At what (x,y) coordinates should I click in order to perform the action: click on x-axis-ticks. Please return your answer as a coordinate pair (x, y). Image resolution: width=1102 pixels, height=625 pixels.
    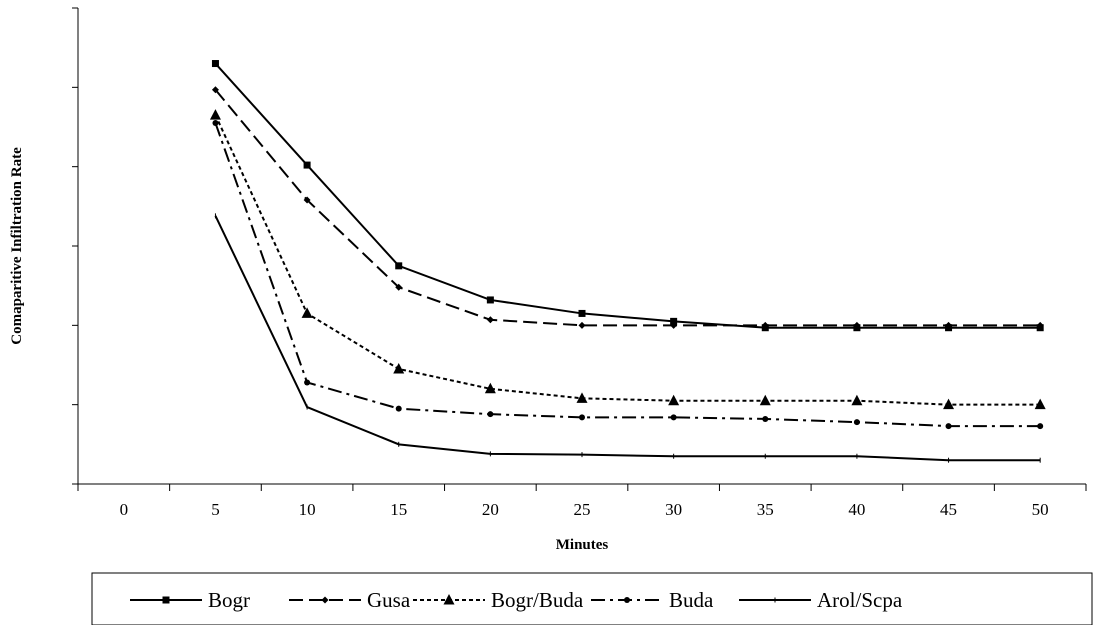
    Looking at the image, I should click on (582, 487).